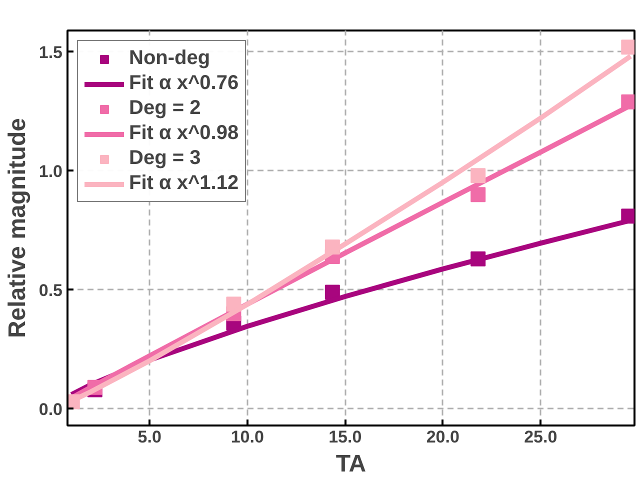 This screenshot has width=638, height=480. I want to click on legend-label: Non-deg, so click(169, 58).